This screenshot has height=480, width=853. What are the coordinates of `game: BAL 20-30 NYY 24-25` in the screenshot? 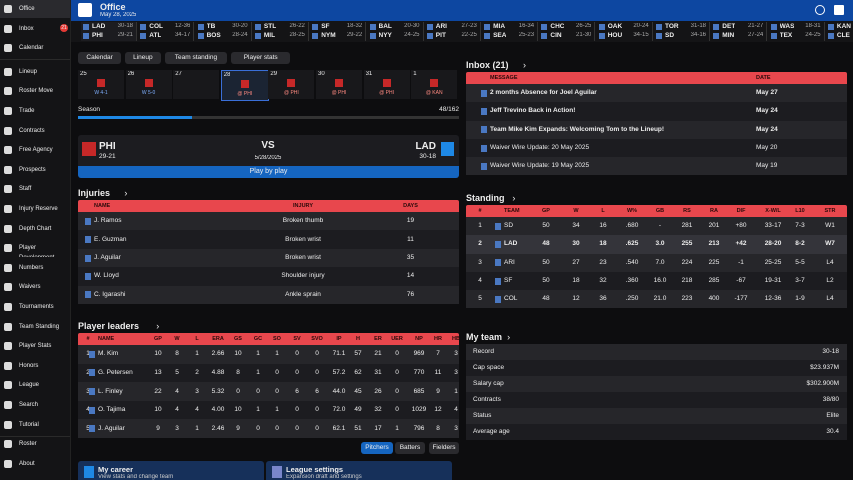 It's located at (396, 31).